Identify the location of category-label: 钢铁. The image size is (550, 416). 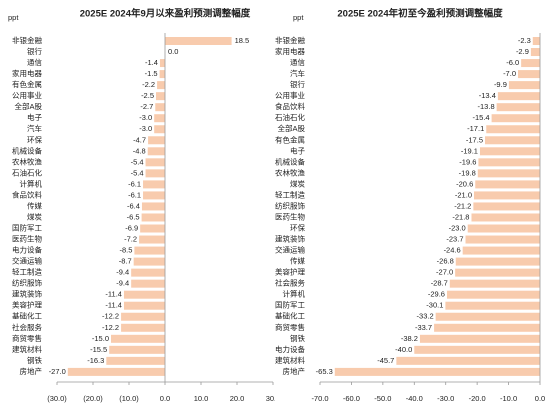
(297, 338).